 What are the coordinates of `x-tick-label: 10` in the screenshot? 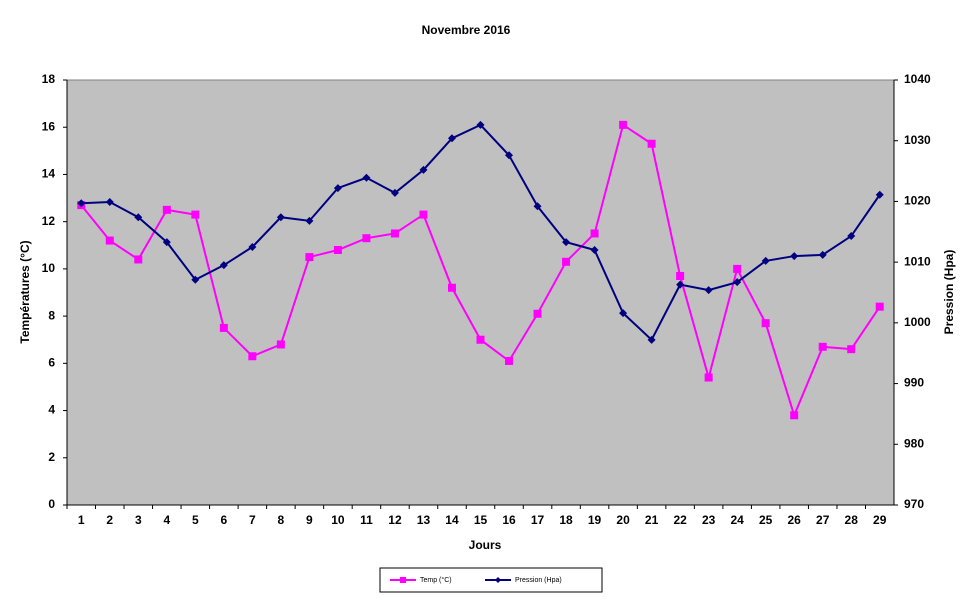 It's located at (338, 520).